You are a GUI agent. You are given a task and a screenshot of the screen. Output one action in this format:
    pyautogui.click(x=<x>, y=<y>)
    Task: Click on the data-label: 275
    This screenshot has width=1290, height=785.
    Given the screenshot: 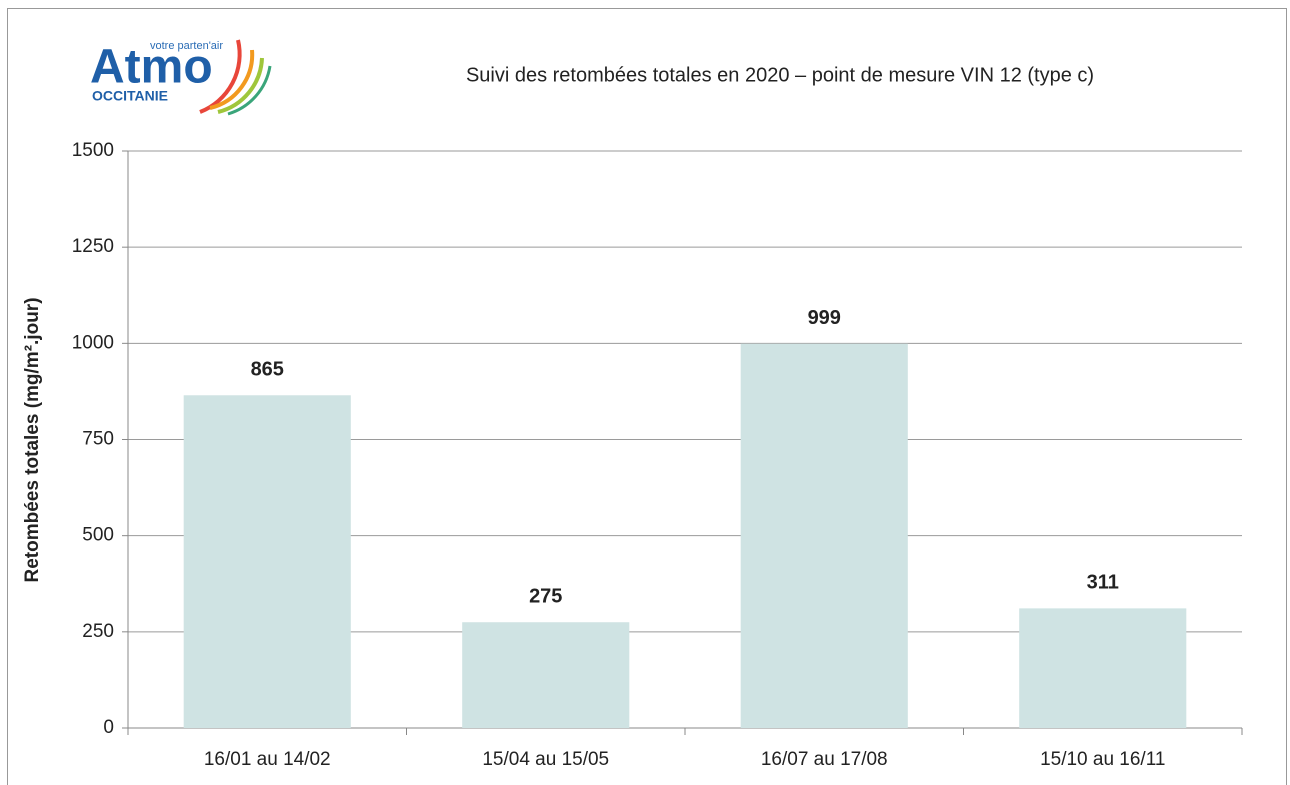 What is the action you would take?
    pyautogui.click(x=545, y=596)
    